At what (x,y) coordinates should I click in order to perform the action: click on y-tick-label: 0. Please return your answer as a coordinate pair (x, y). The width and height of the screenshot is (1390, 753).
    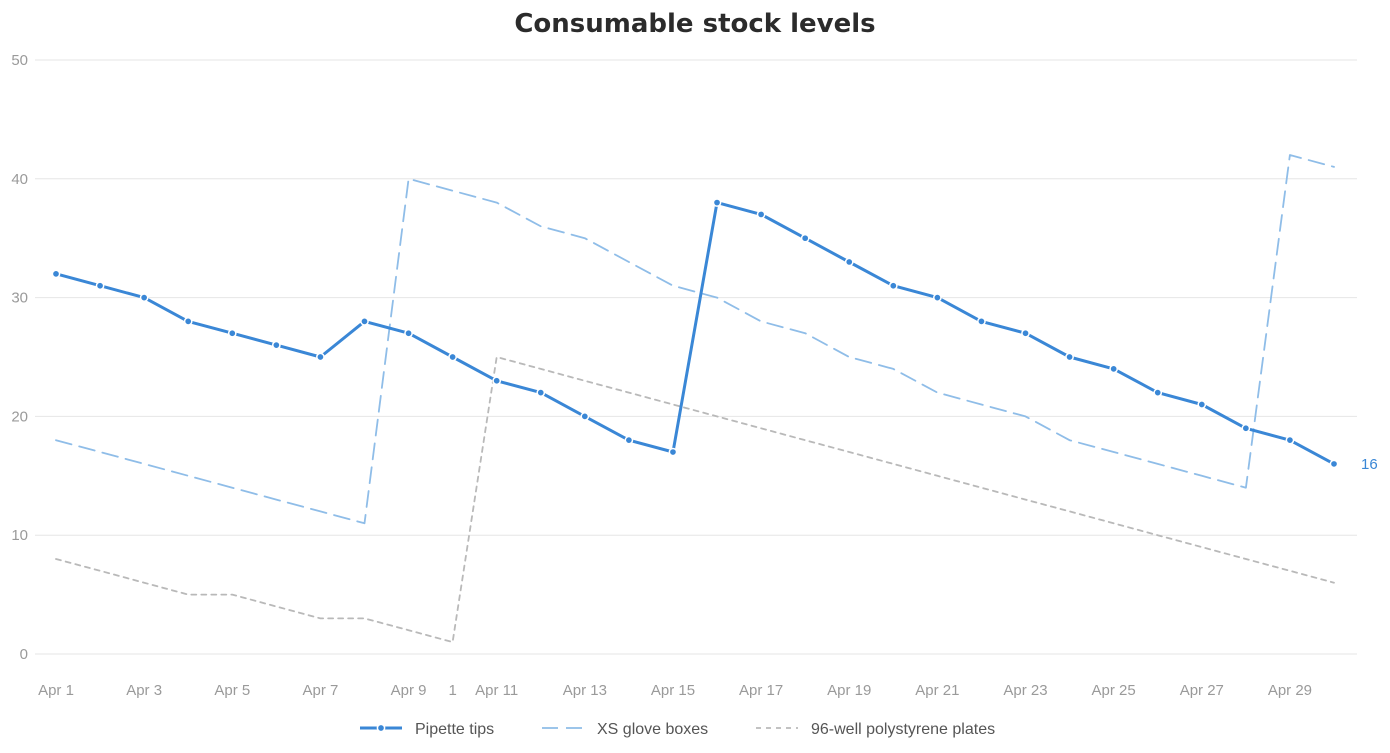
    Looking at the image, I should click on (24, 654).